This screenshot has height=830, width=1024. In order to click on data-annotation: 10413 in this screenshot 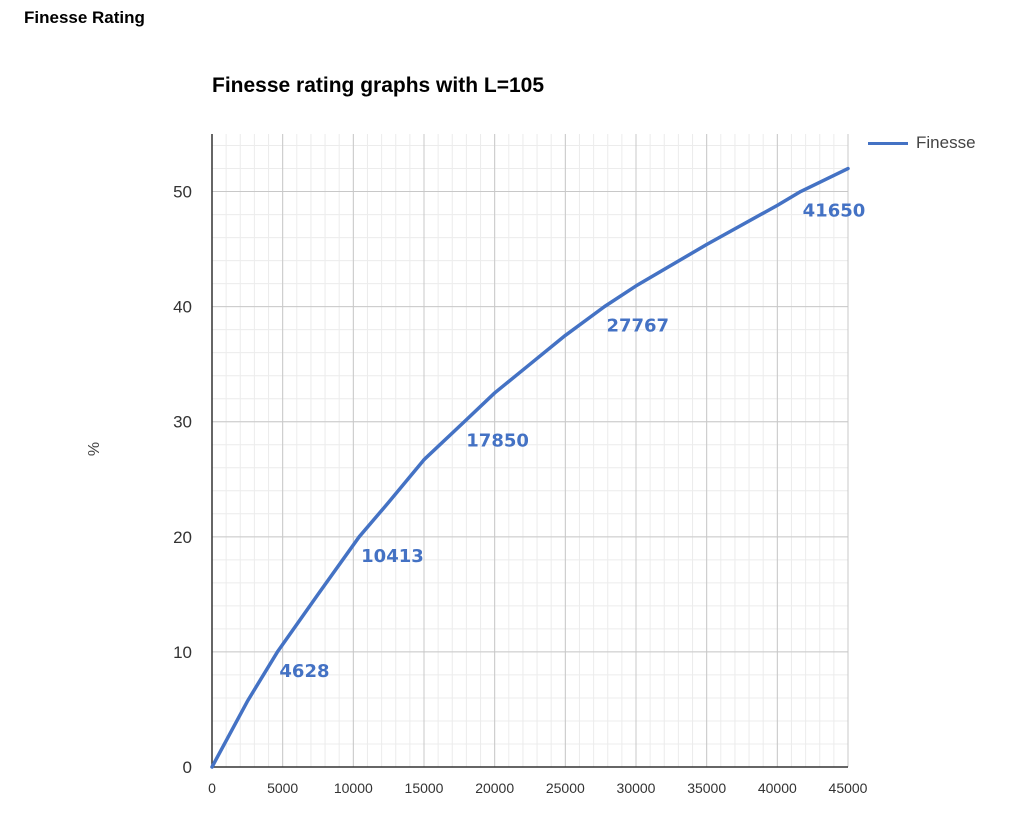, I will do `click(392, 556)`.